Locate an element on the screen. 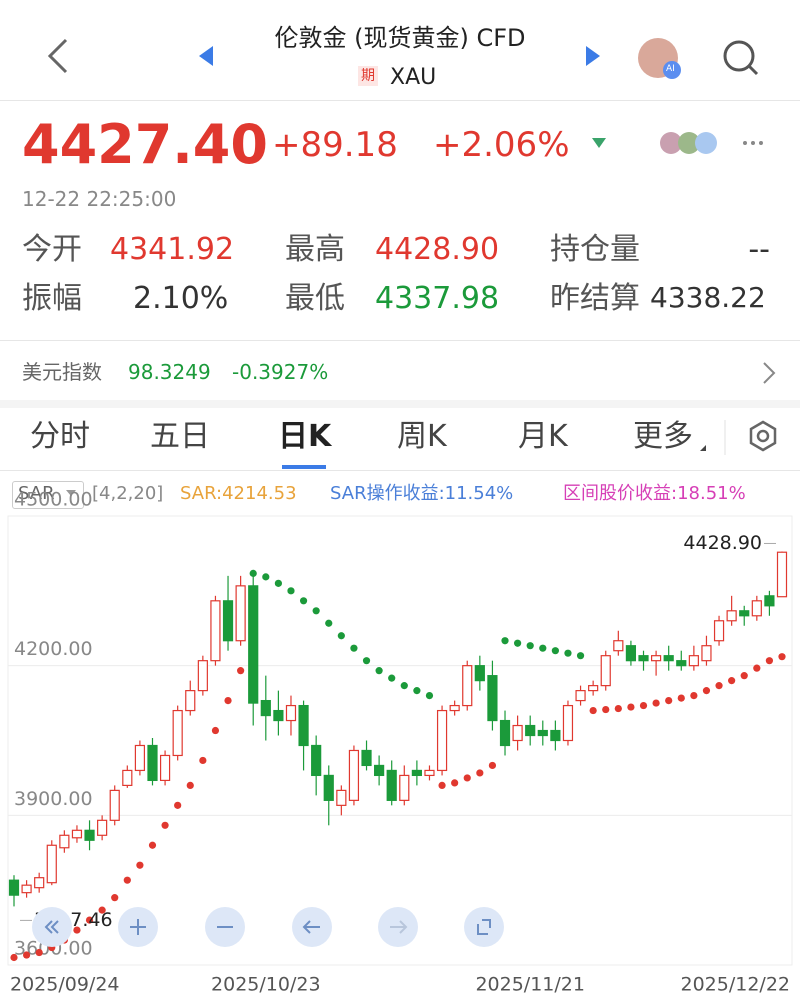 This screenshot has width=800, height=1007. quote-icons is located at coordinates (677, 143).